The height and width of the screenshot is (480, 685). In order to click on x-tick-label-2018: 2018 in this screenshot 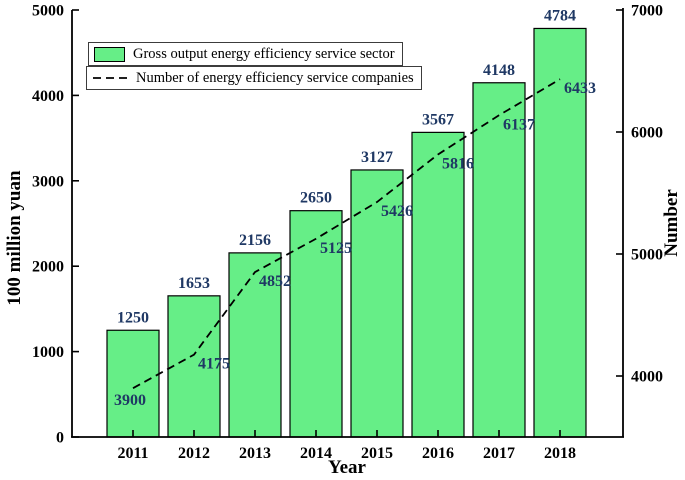, I will do `click(560, 453)`.